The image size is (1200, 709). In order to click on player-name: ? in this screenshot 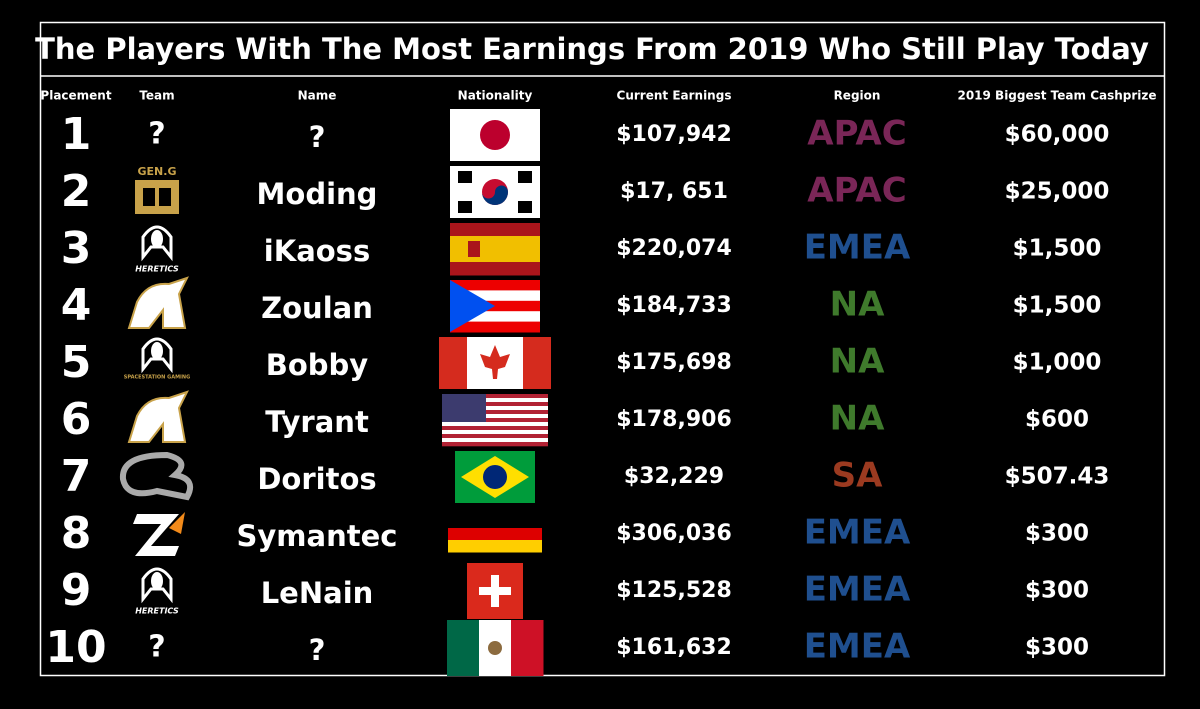, I will do `click(317, 137)`.